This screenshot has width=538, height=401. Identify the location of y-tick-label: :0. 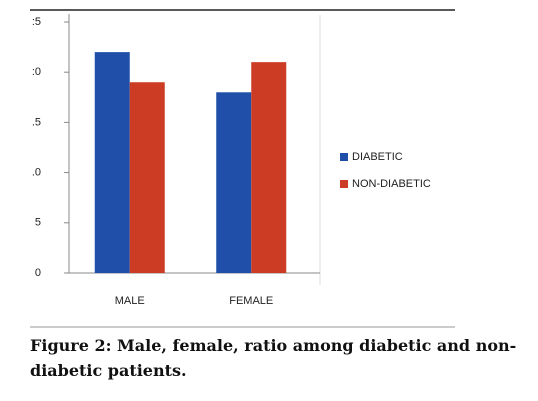
(36, 72).